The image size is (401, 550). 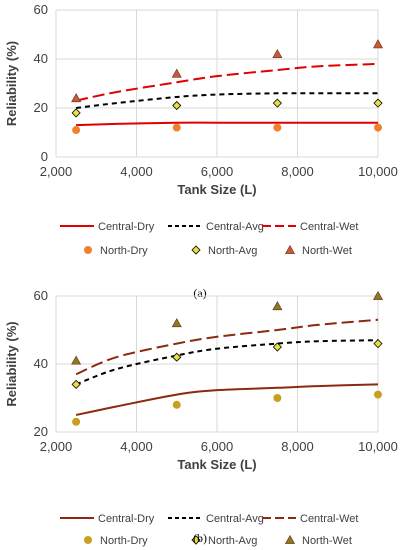 I want to click on panel-label: (a), so click(x=199, y=293).